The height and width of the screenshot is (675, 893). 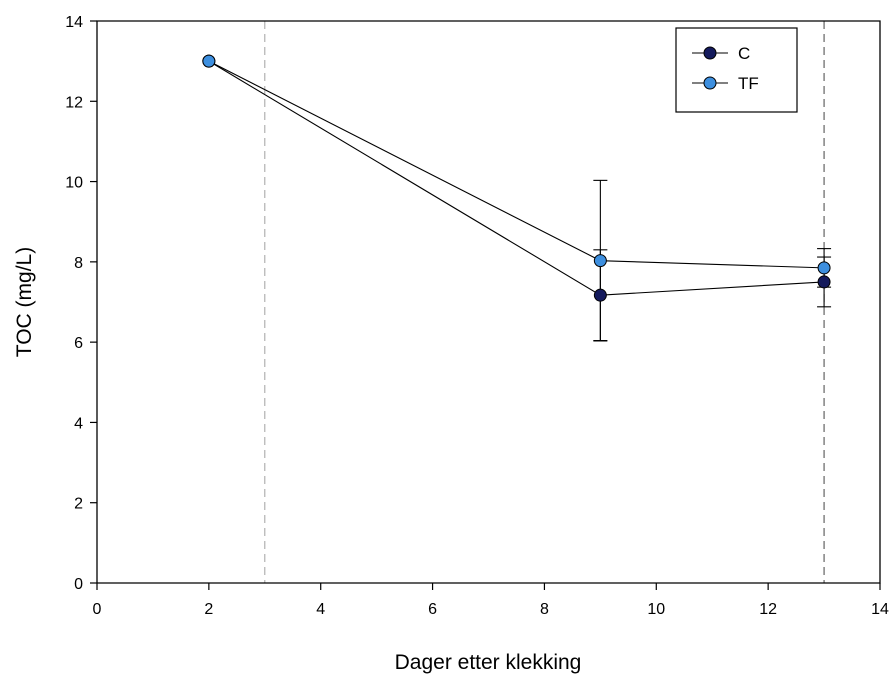 I want to click on y-tick-label: 14, so click(x=74, y=22).